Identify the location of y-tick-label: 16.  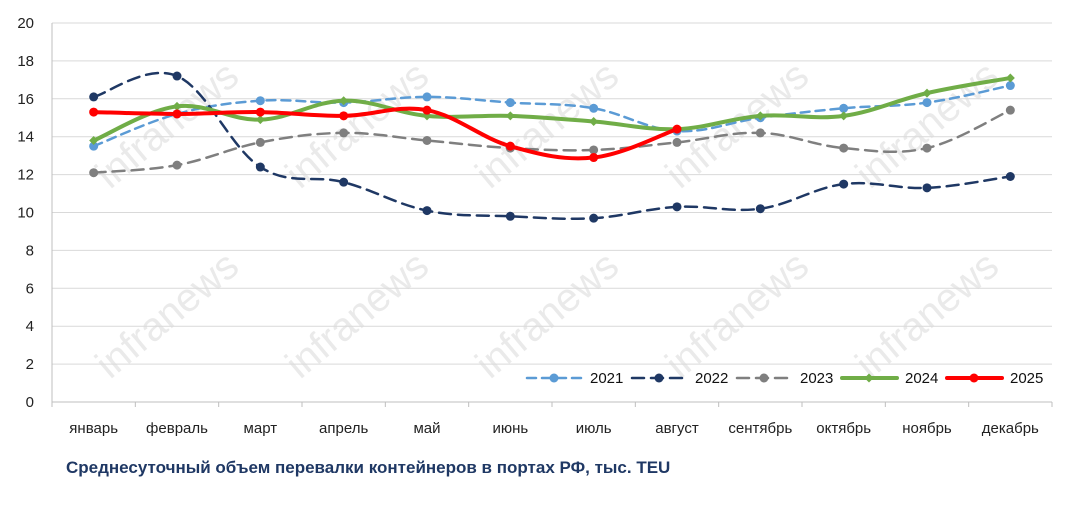
(25, 99).